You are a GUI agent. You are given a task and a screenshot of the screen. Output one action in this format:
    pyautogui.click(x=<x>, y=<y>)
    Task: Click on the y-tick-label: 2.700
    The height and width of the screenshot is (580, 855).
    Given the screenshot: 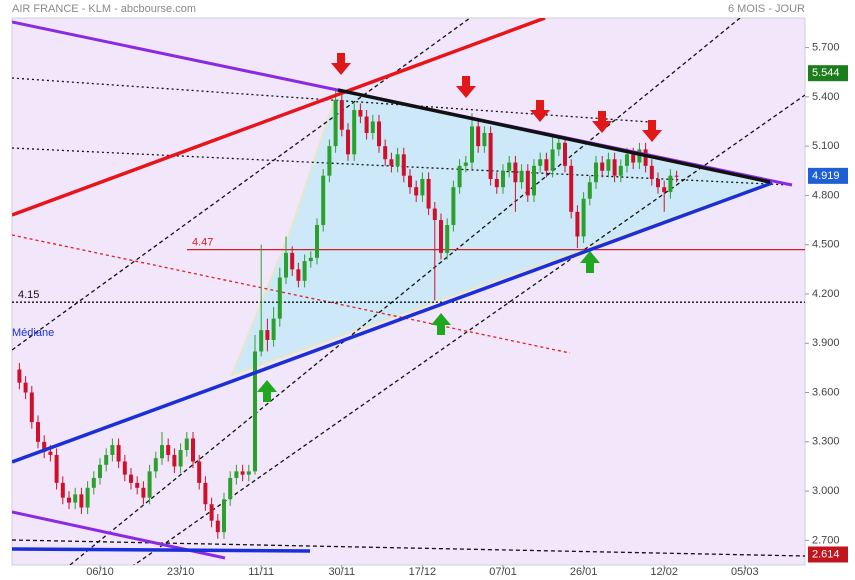 What is the action you would take?
    pyautogui.click(x=826, y=540)
    